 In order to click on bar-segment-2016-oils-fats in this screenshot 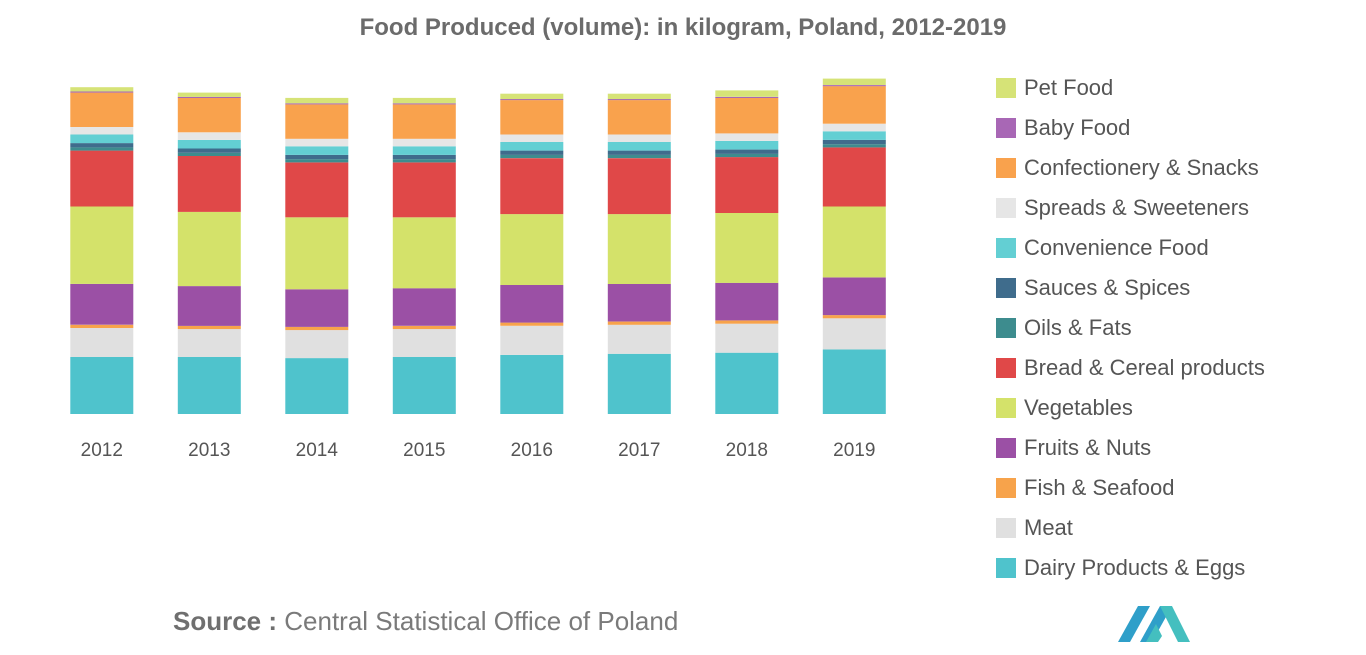, I will do `click(532, 156)`.